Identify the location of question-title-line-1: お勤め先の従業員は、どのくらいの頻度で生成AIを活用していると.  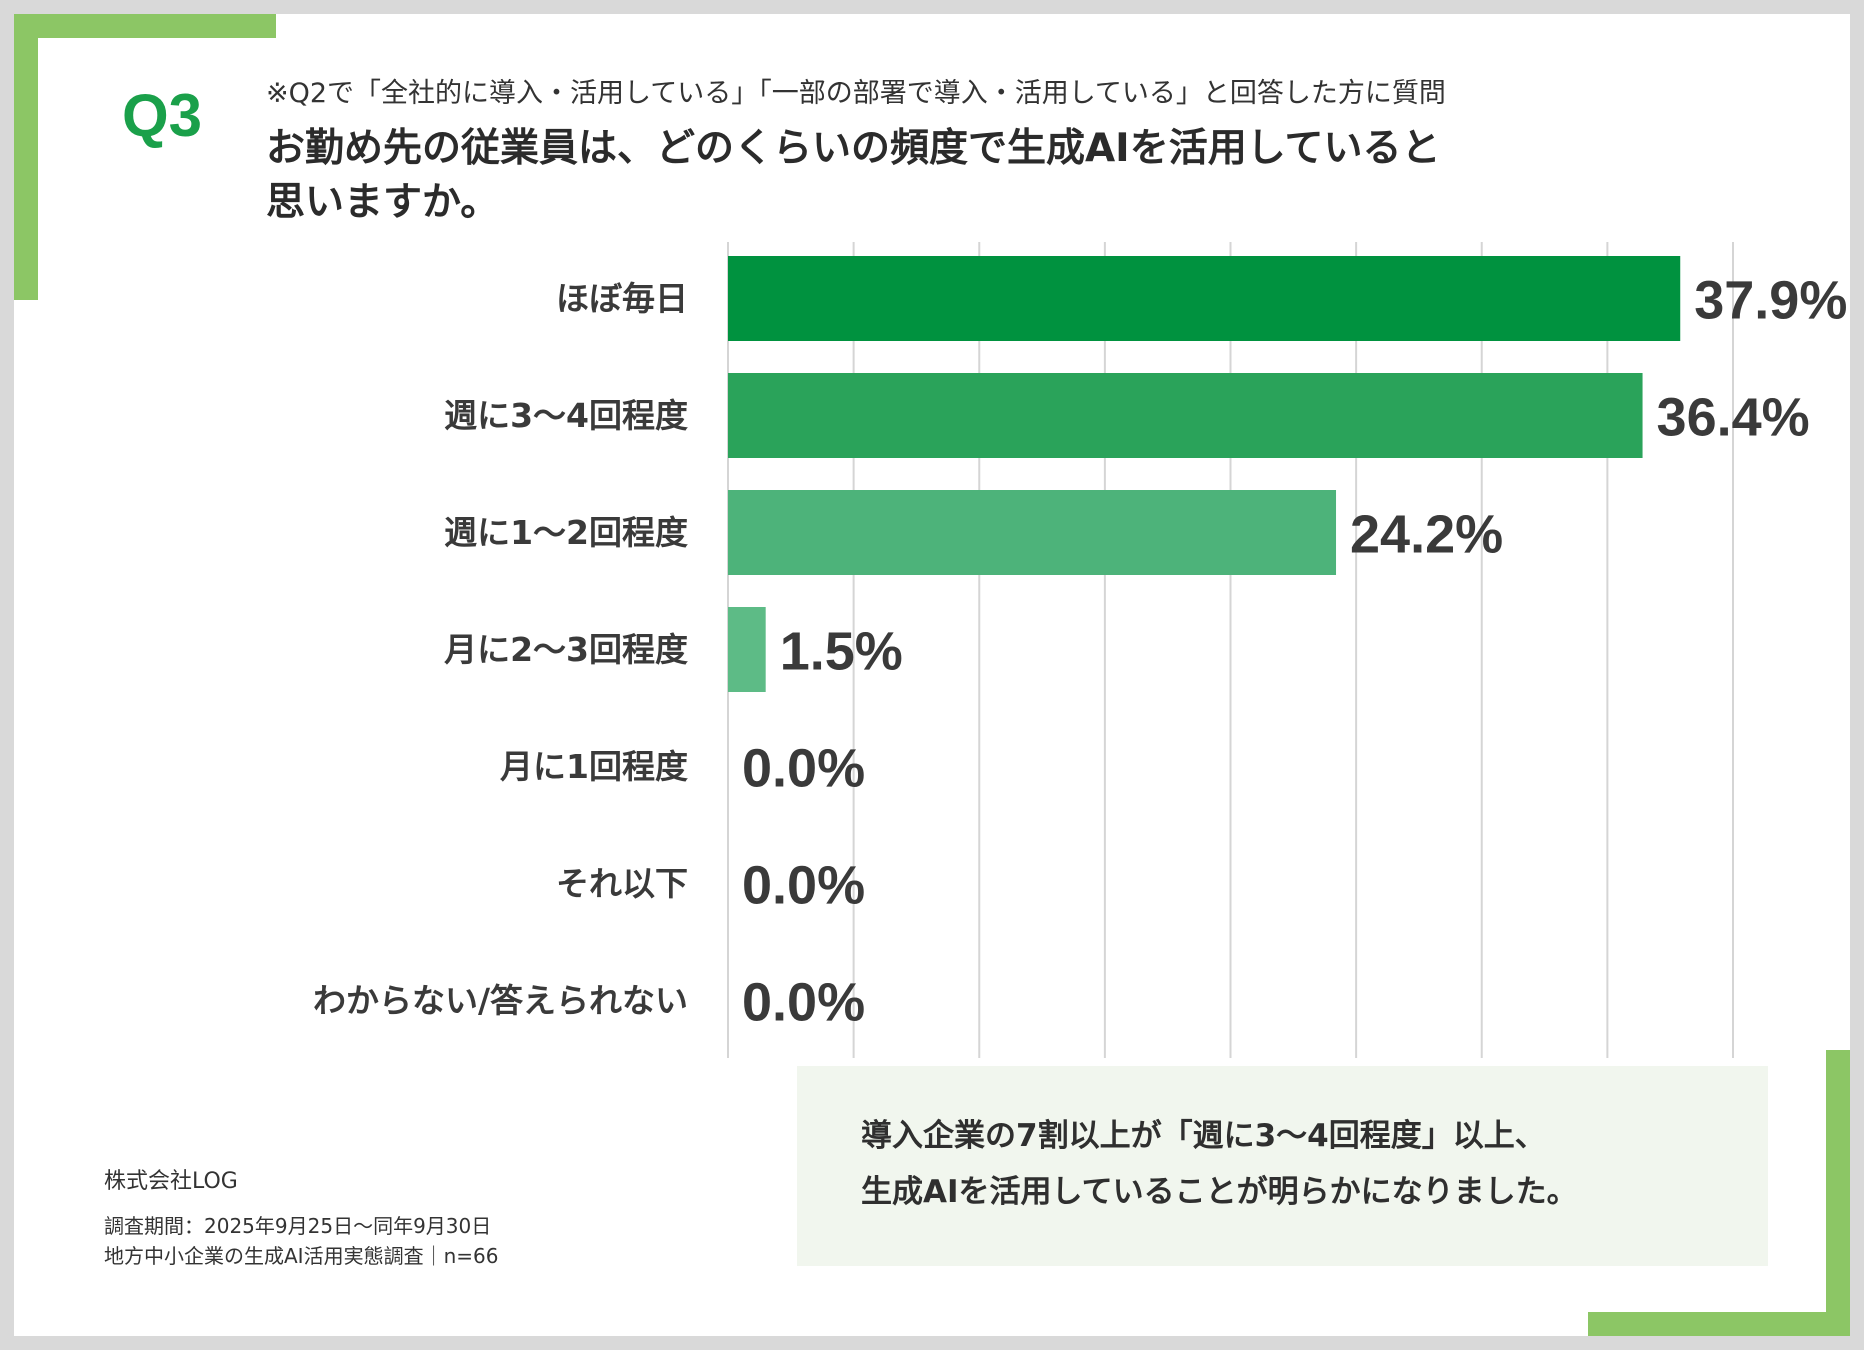
(853, 148).